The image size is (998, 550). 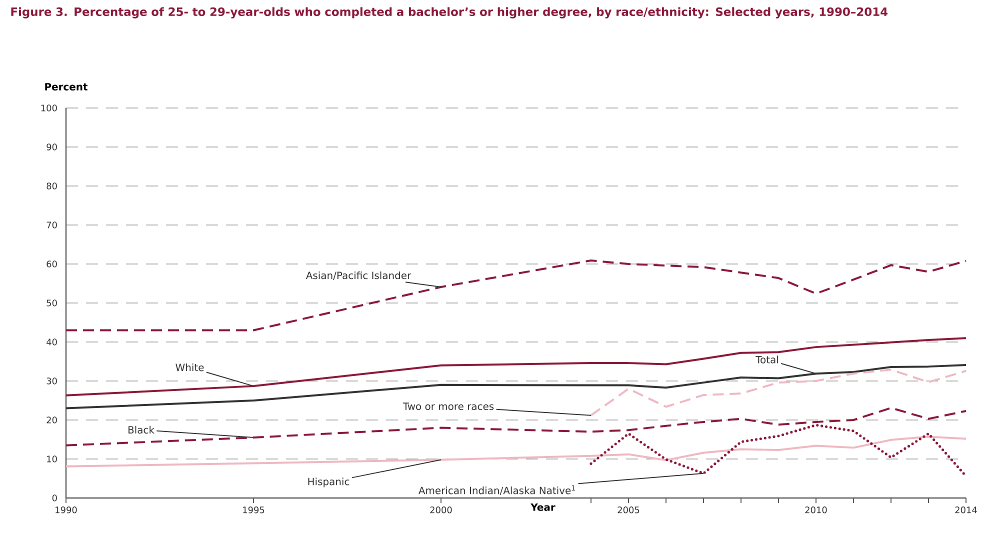 I want to click on y-tick-label: 20, so click(x=51, y=420).